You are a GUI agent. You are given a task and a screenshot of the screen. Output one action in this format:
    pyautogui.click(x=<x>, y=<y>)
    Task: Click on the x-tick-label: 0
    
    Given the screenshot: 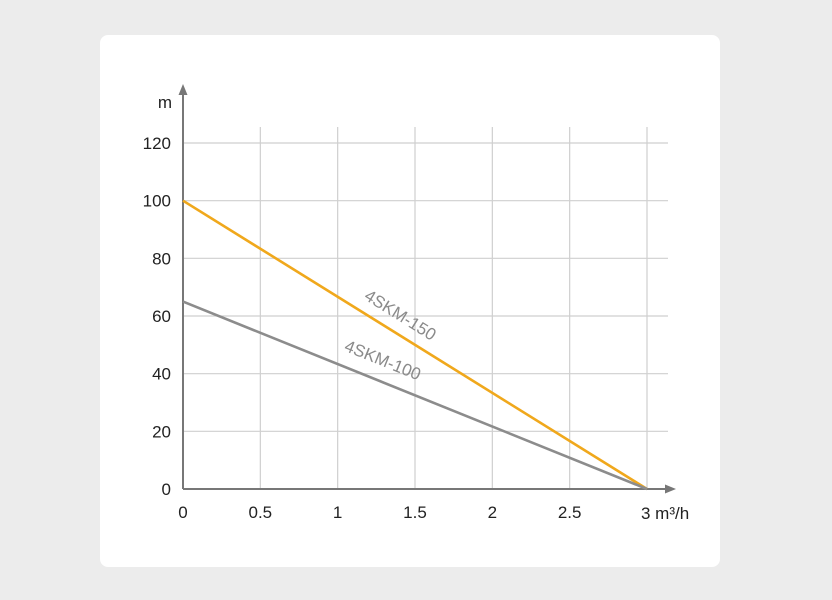 What is the action you would take?
    pyautogui.click(x=182, y=512)
    